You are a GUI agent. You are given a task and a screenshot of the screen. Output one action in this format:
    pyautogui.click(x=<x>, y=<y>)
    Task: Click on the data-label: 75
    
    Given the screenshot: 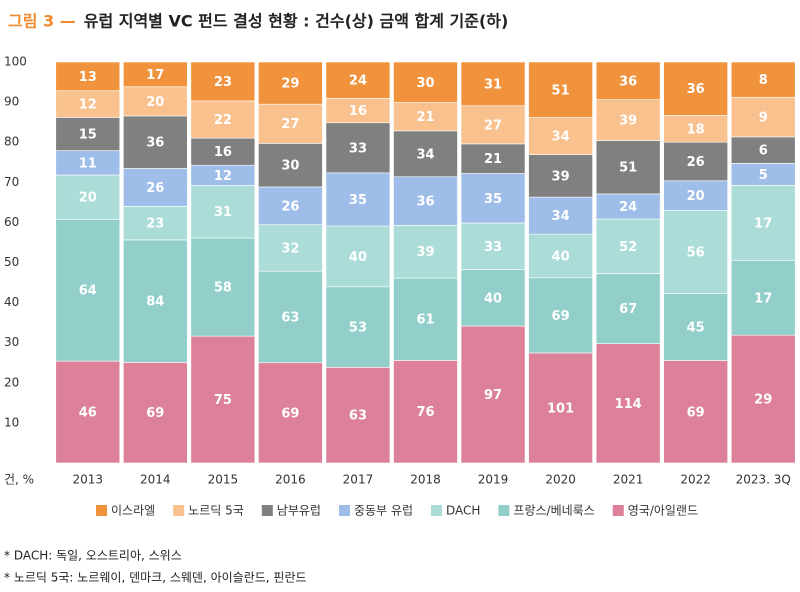 What is the action you would take?
    pyautogui.click(x=223, y=400)
    